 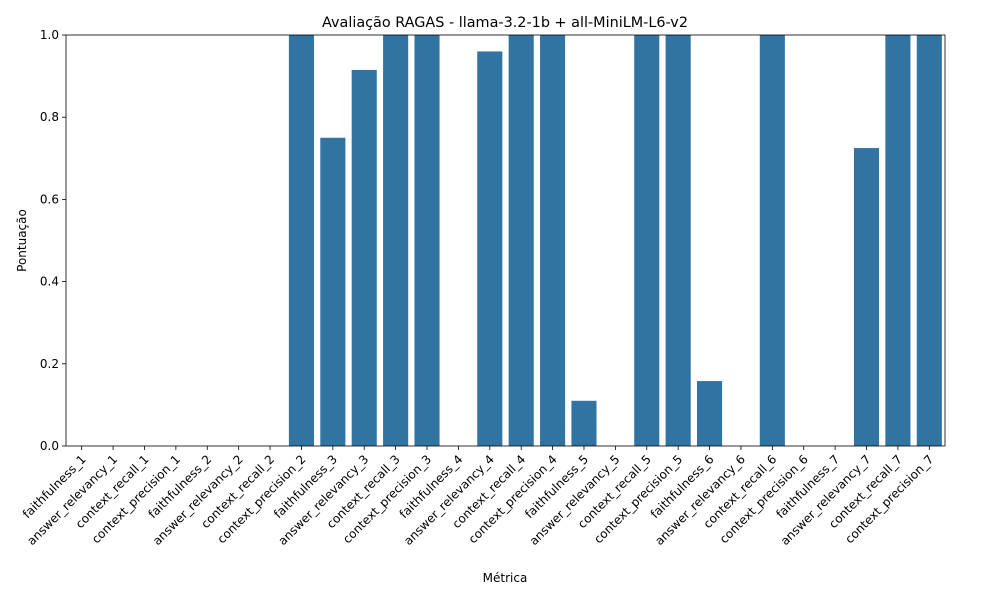 I want to click on y-tick-label: 0.8, so click(x=49, y=117).